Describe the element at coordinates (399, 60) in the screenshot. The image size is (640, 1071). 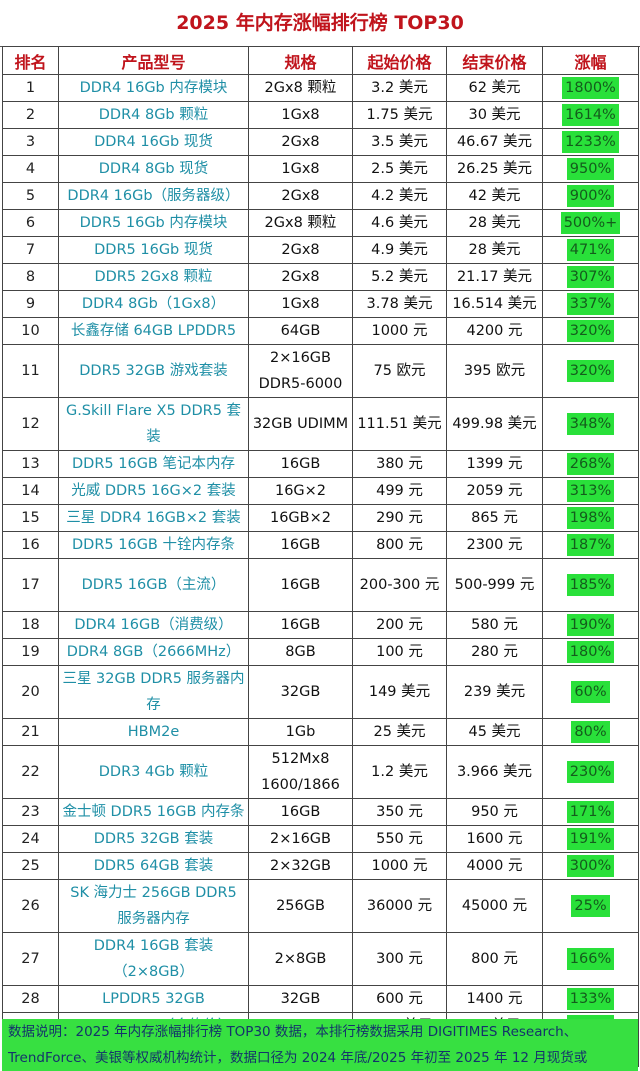
I see `header-start-price: 起始价格` at that location.